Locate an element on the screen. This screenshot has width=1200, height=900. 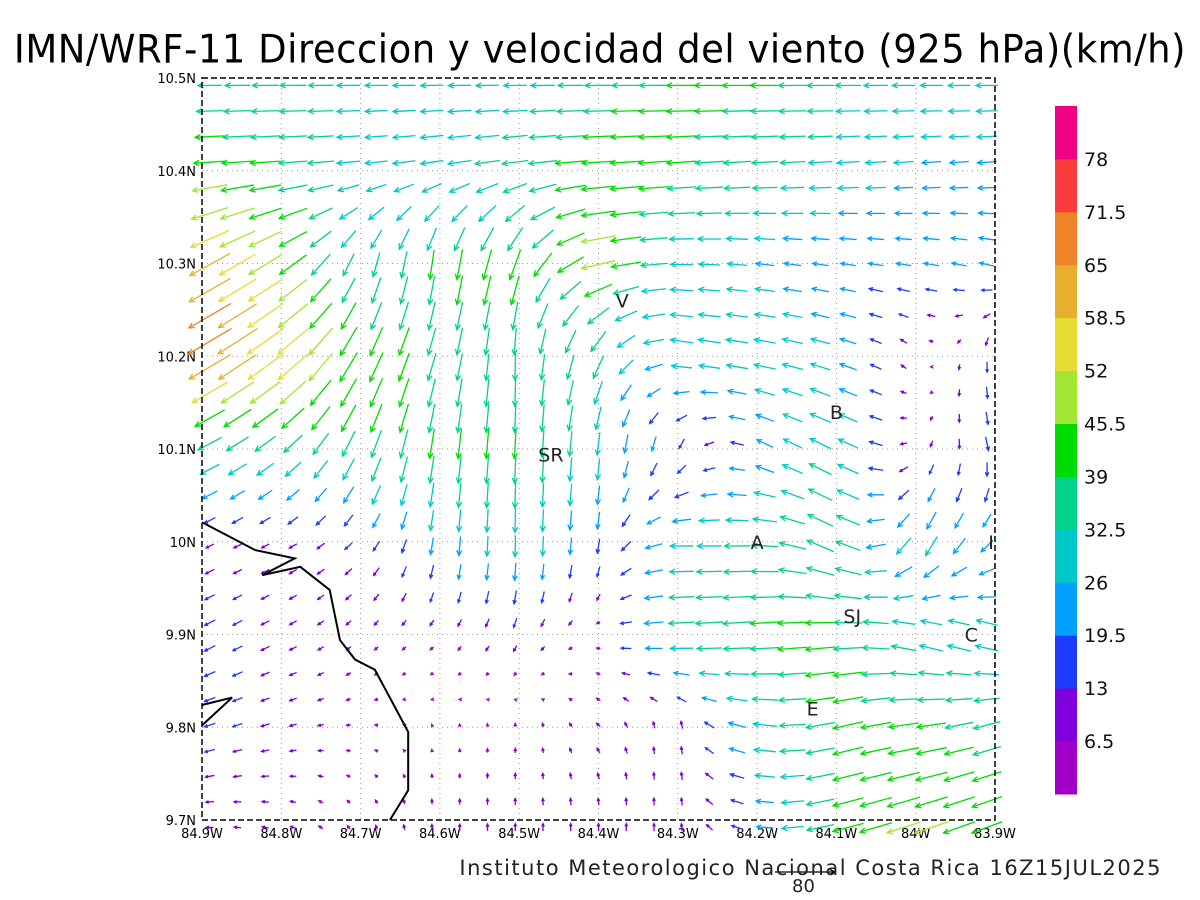
y-tick-label: 9.7N is located at coordinates (181, 821).